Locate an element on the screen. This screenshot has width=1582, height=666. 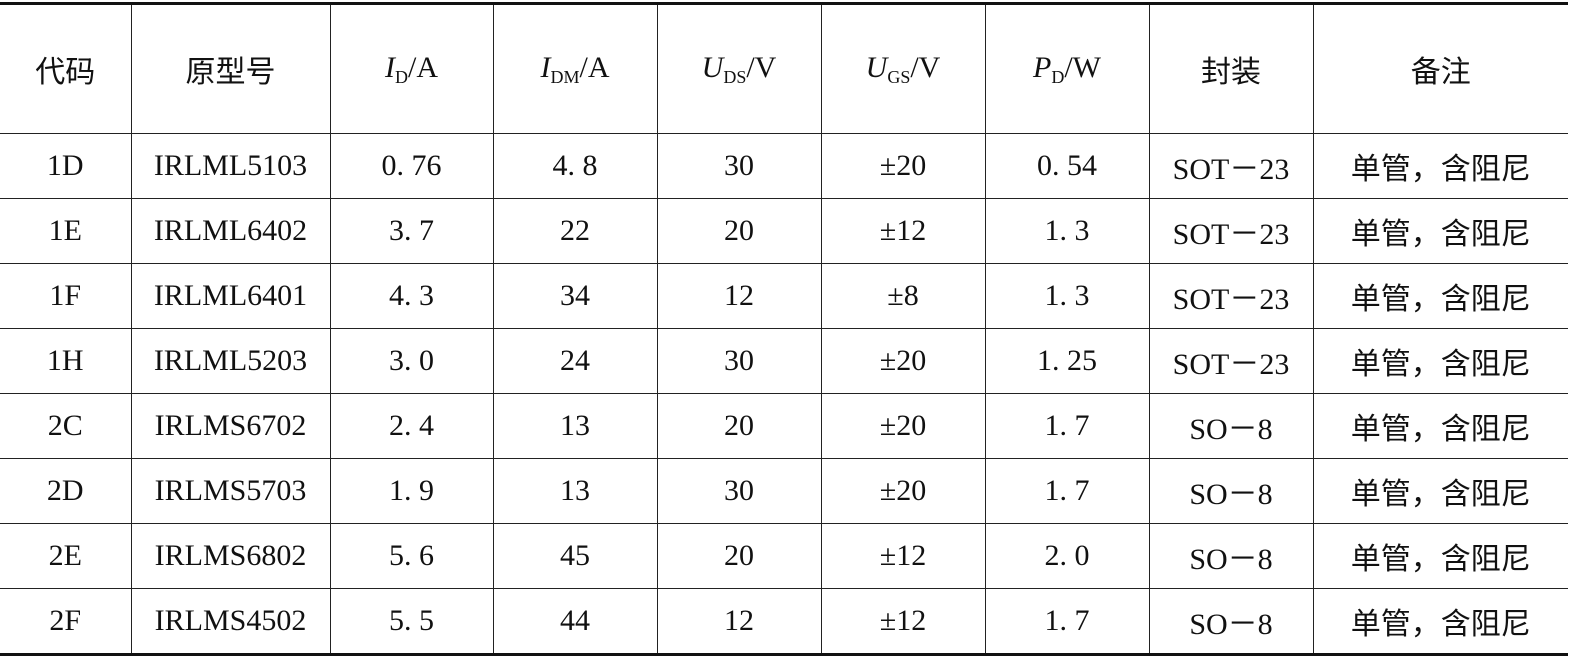
data-row: 2E IRLMS6802 5. 6 45 20 ±12 2. 0 SO－8 单管，含阻尼 is located at coordinates (784, 556).